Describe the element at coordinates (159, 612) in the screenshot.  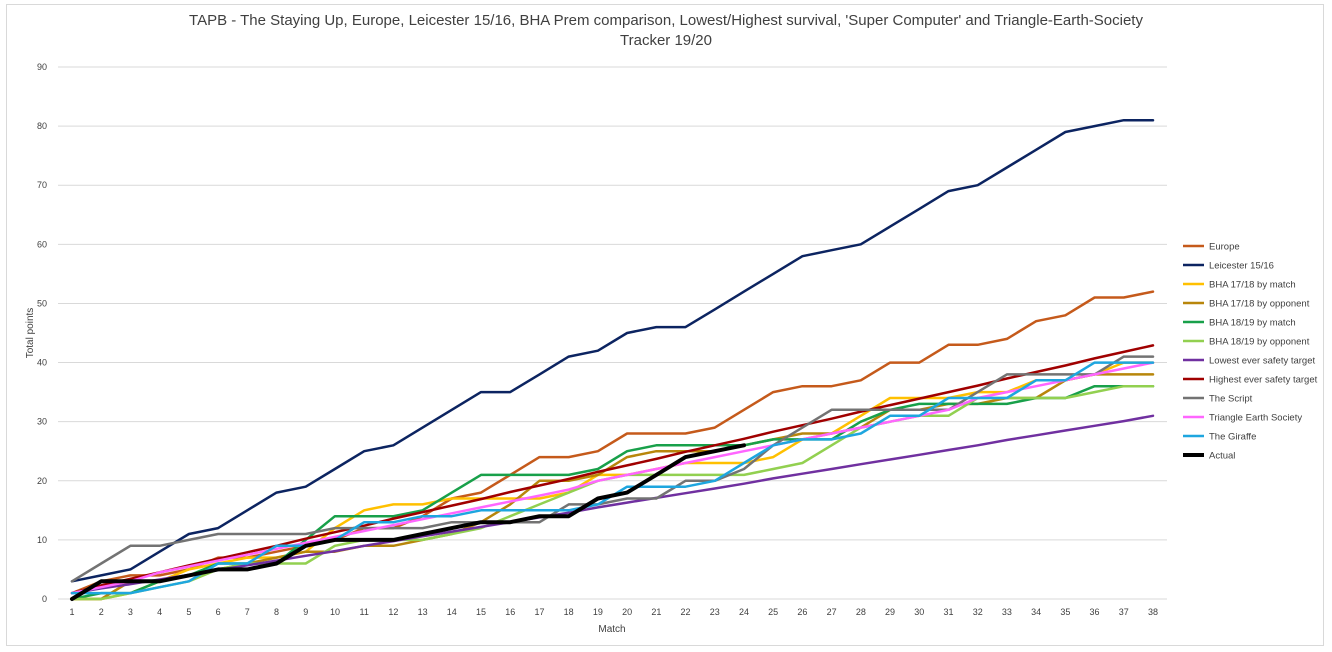
I see `x-tick-label: 4` at that location.